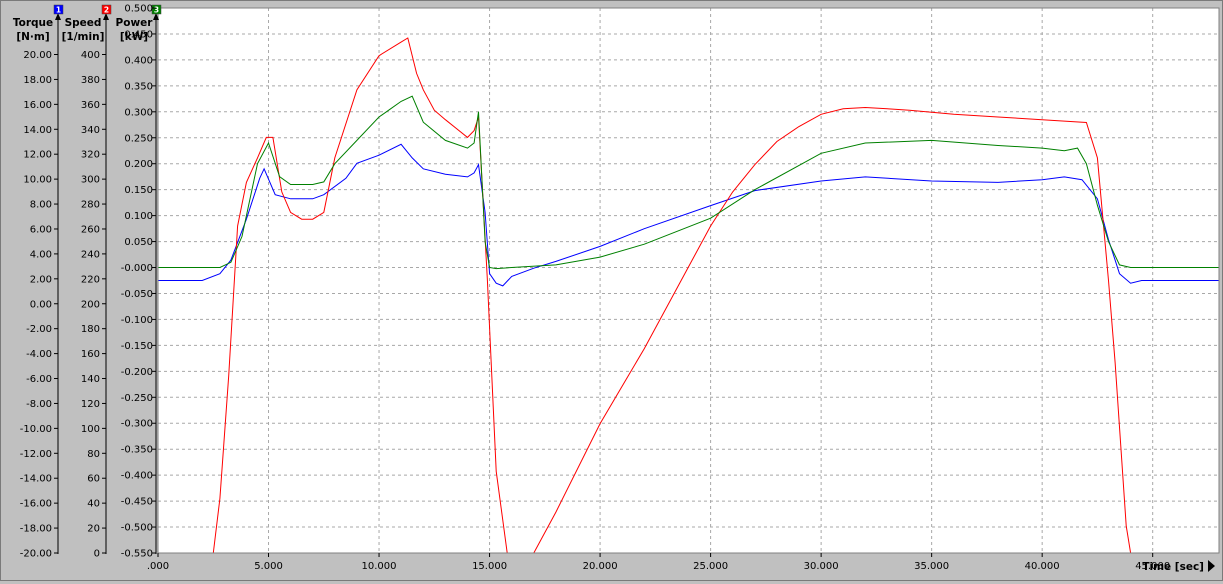  Describe the element at coordinates (137, 320) in the screenshot. I see `y-tick-label: -0.100` at that location.